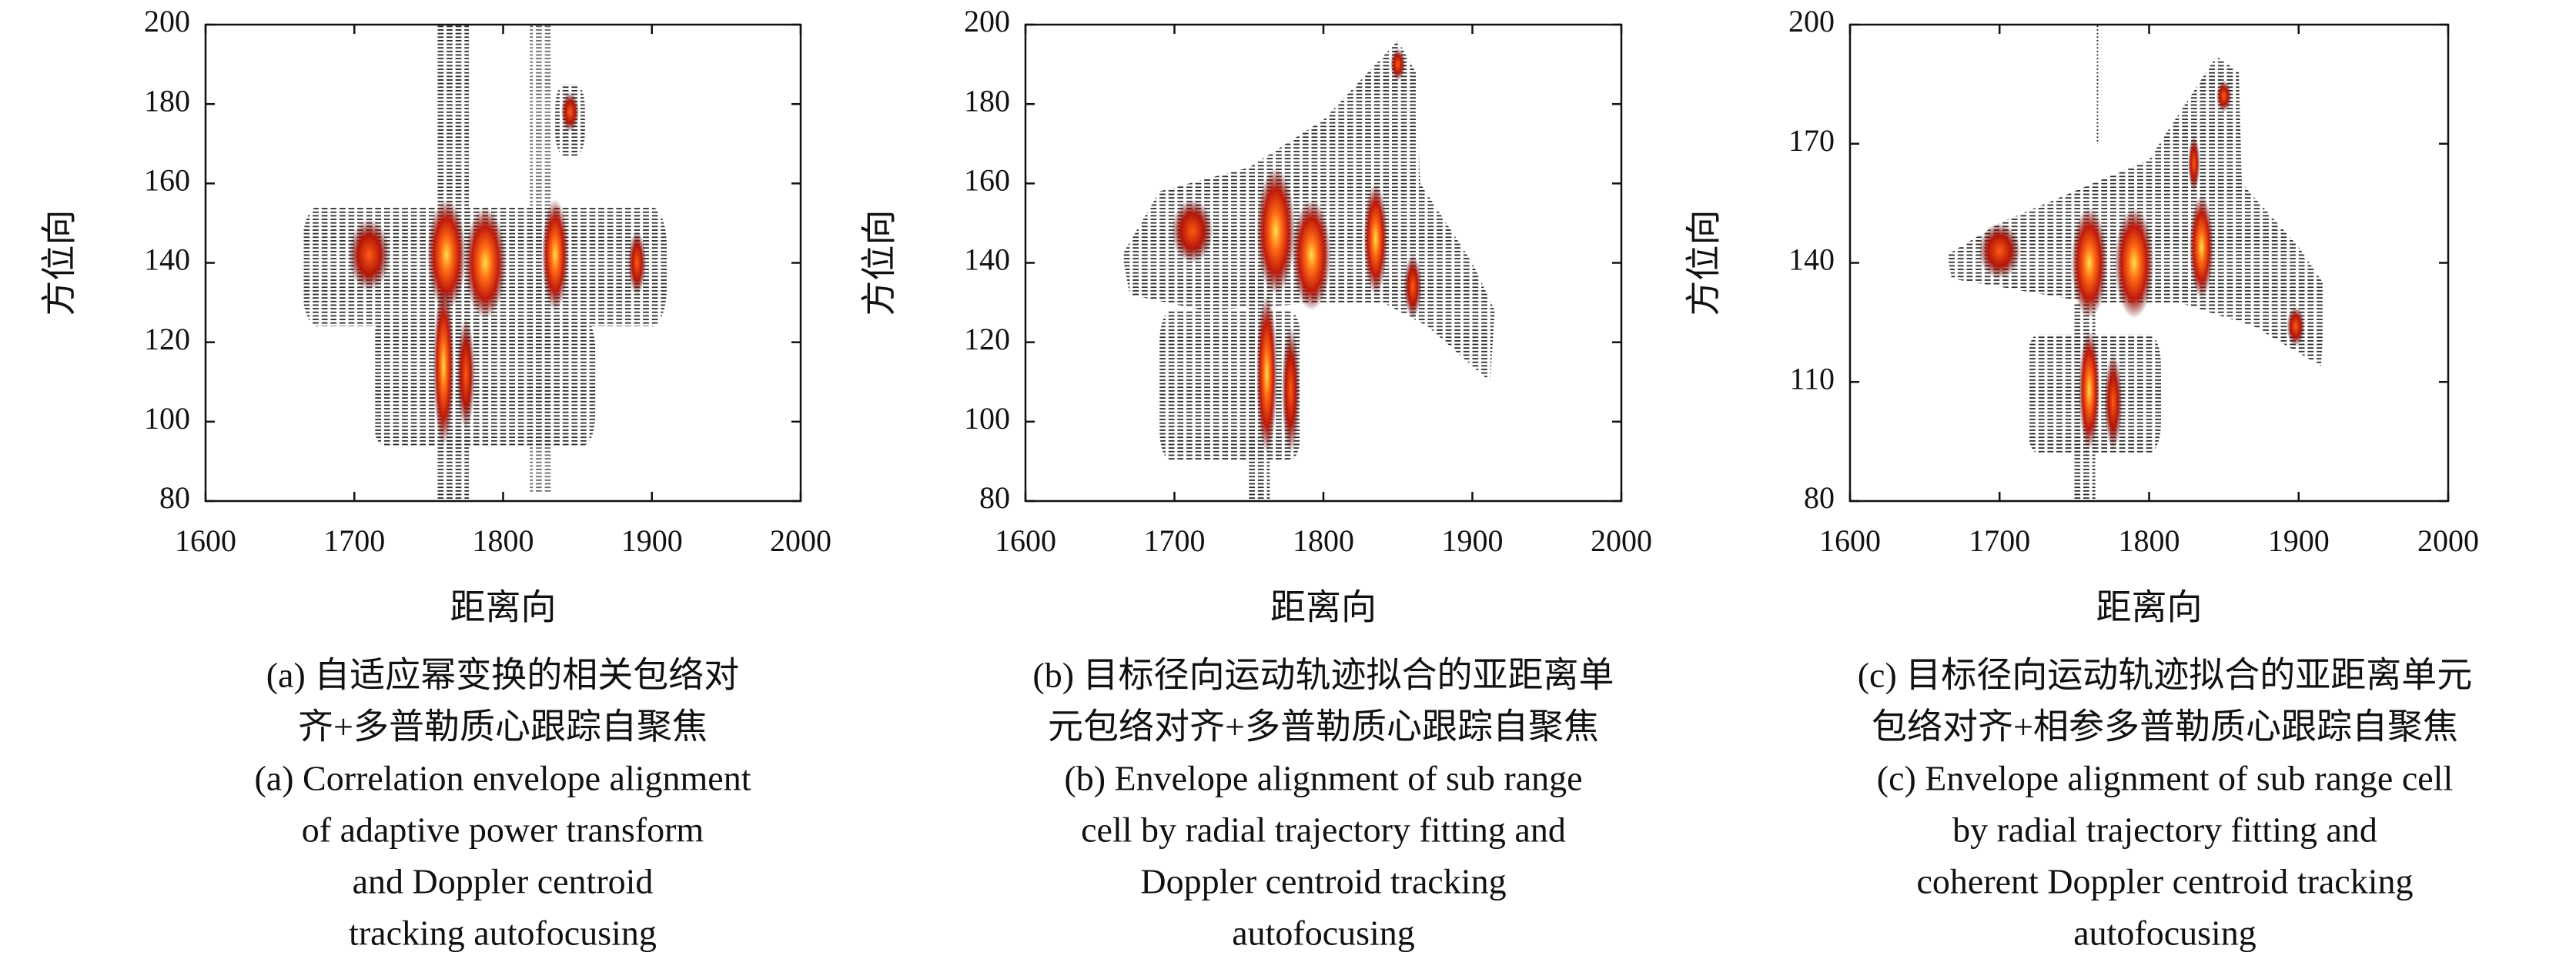 The image size is (2576, 969). I want to click on caption-line: (b) Envelope alignment of sub range, so click(1323, 778).